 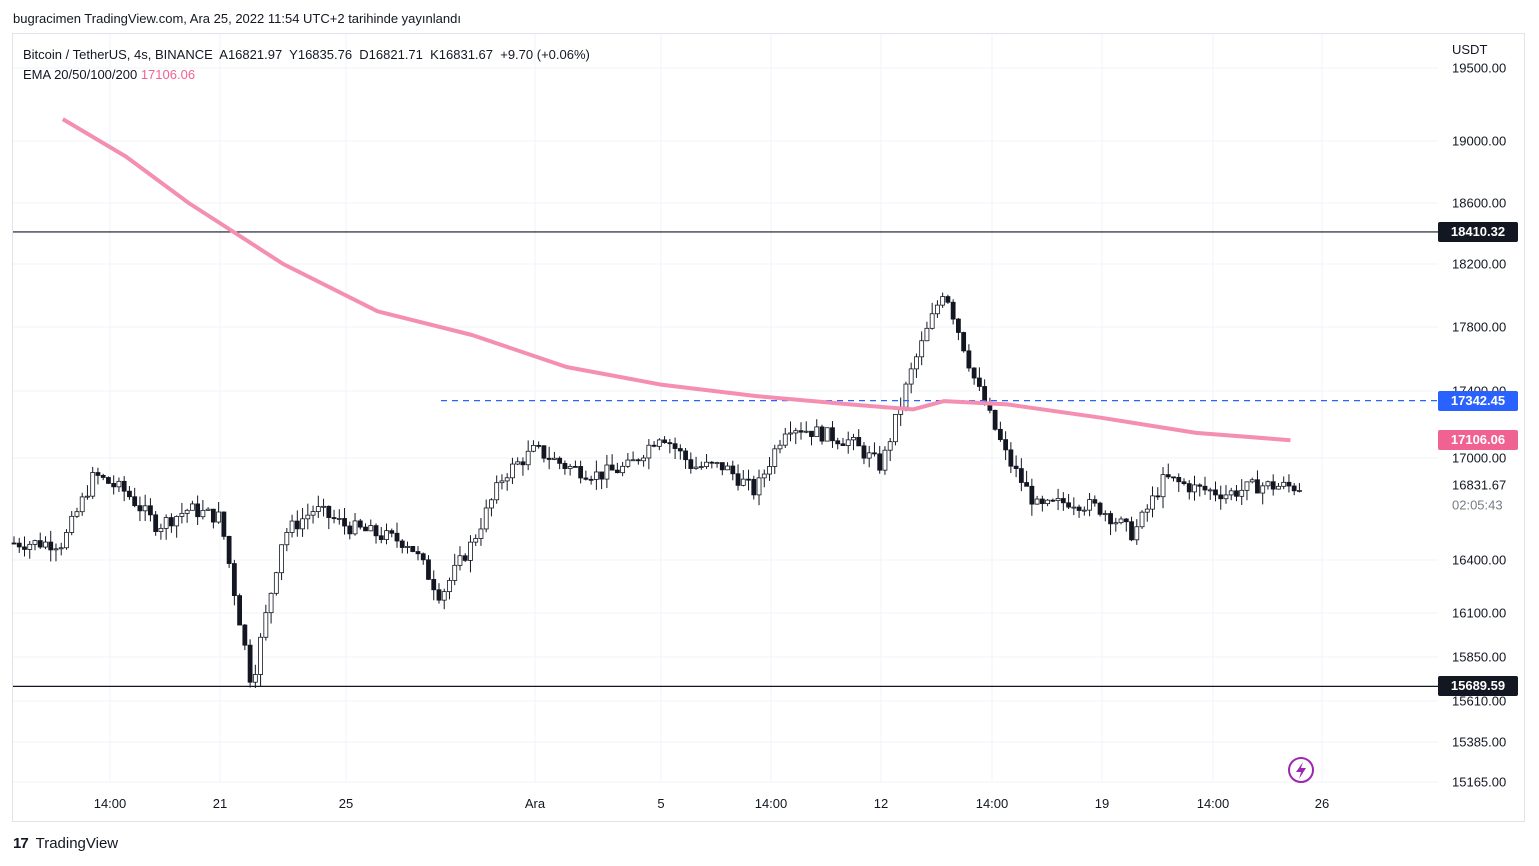 I want to click on bolt-icon, so click(x=1301, y=770).